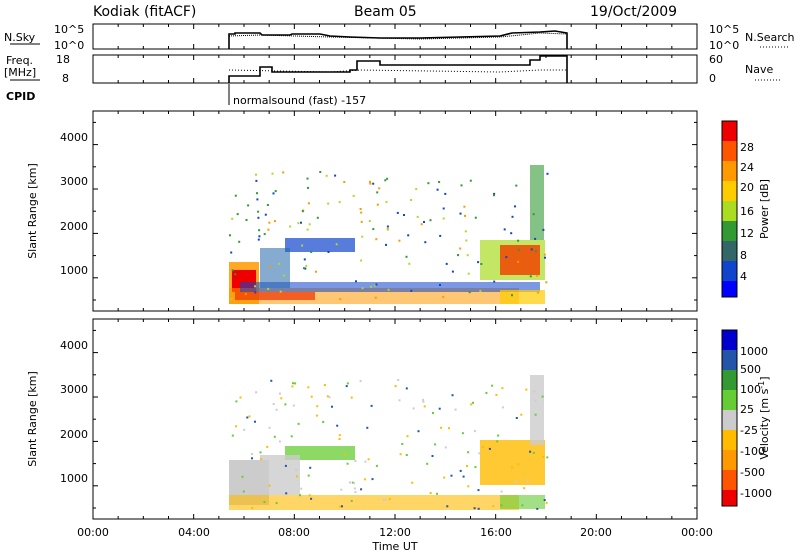 This screenshot has width=800, height=554. Describe the element at coordinates (65, 78) in the screenshot. I see `freq-tick-bottom: 8` at that location.